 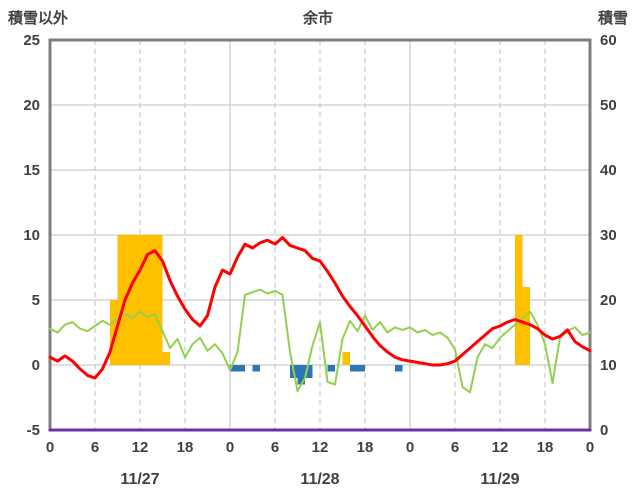 I want to click on right-axis-tick: 10, so click(x=608, y=365).